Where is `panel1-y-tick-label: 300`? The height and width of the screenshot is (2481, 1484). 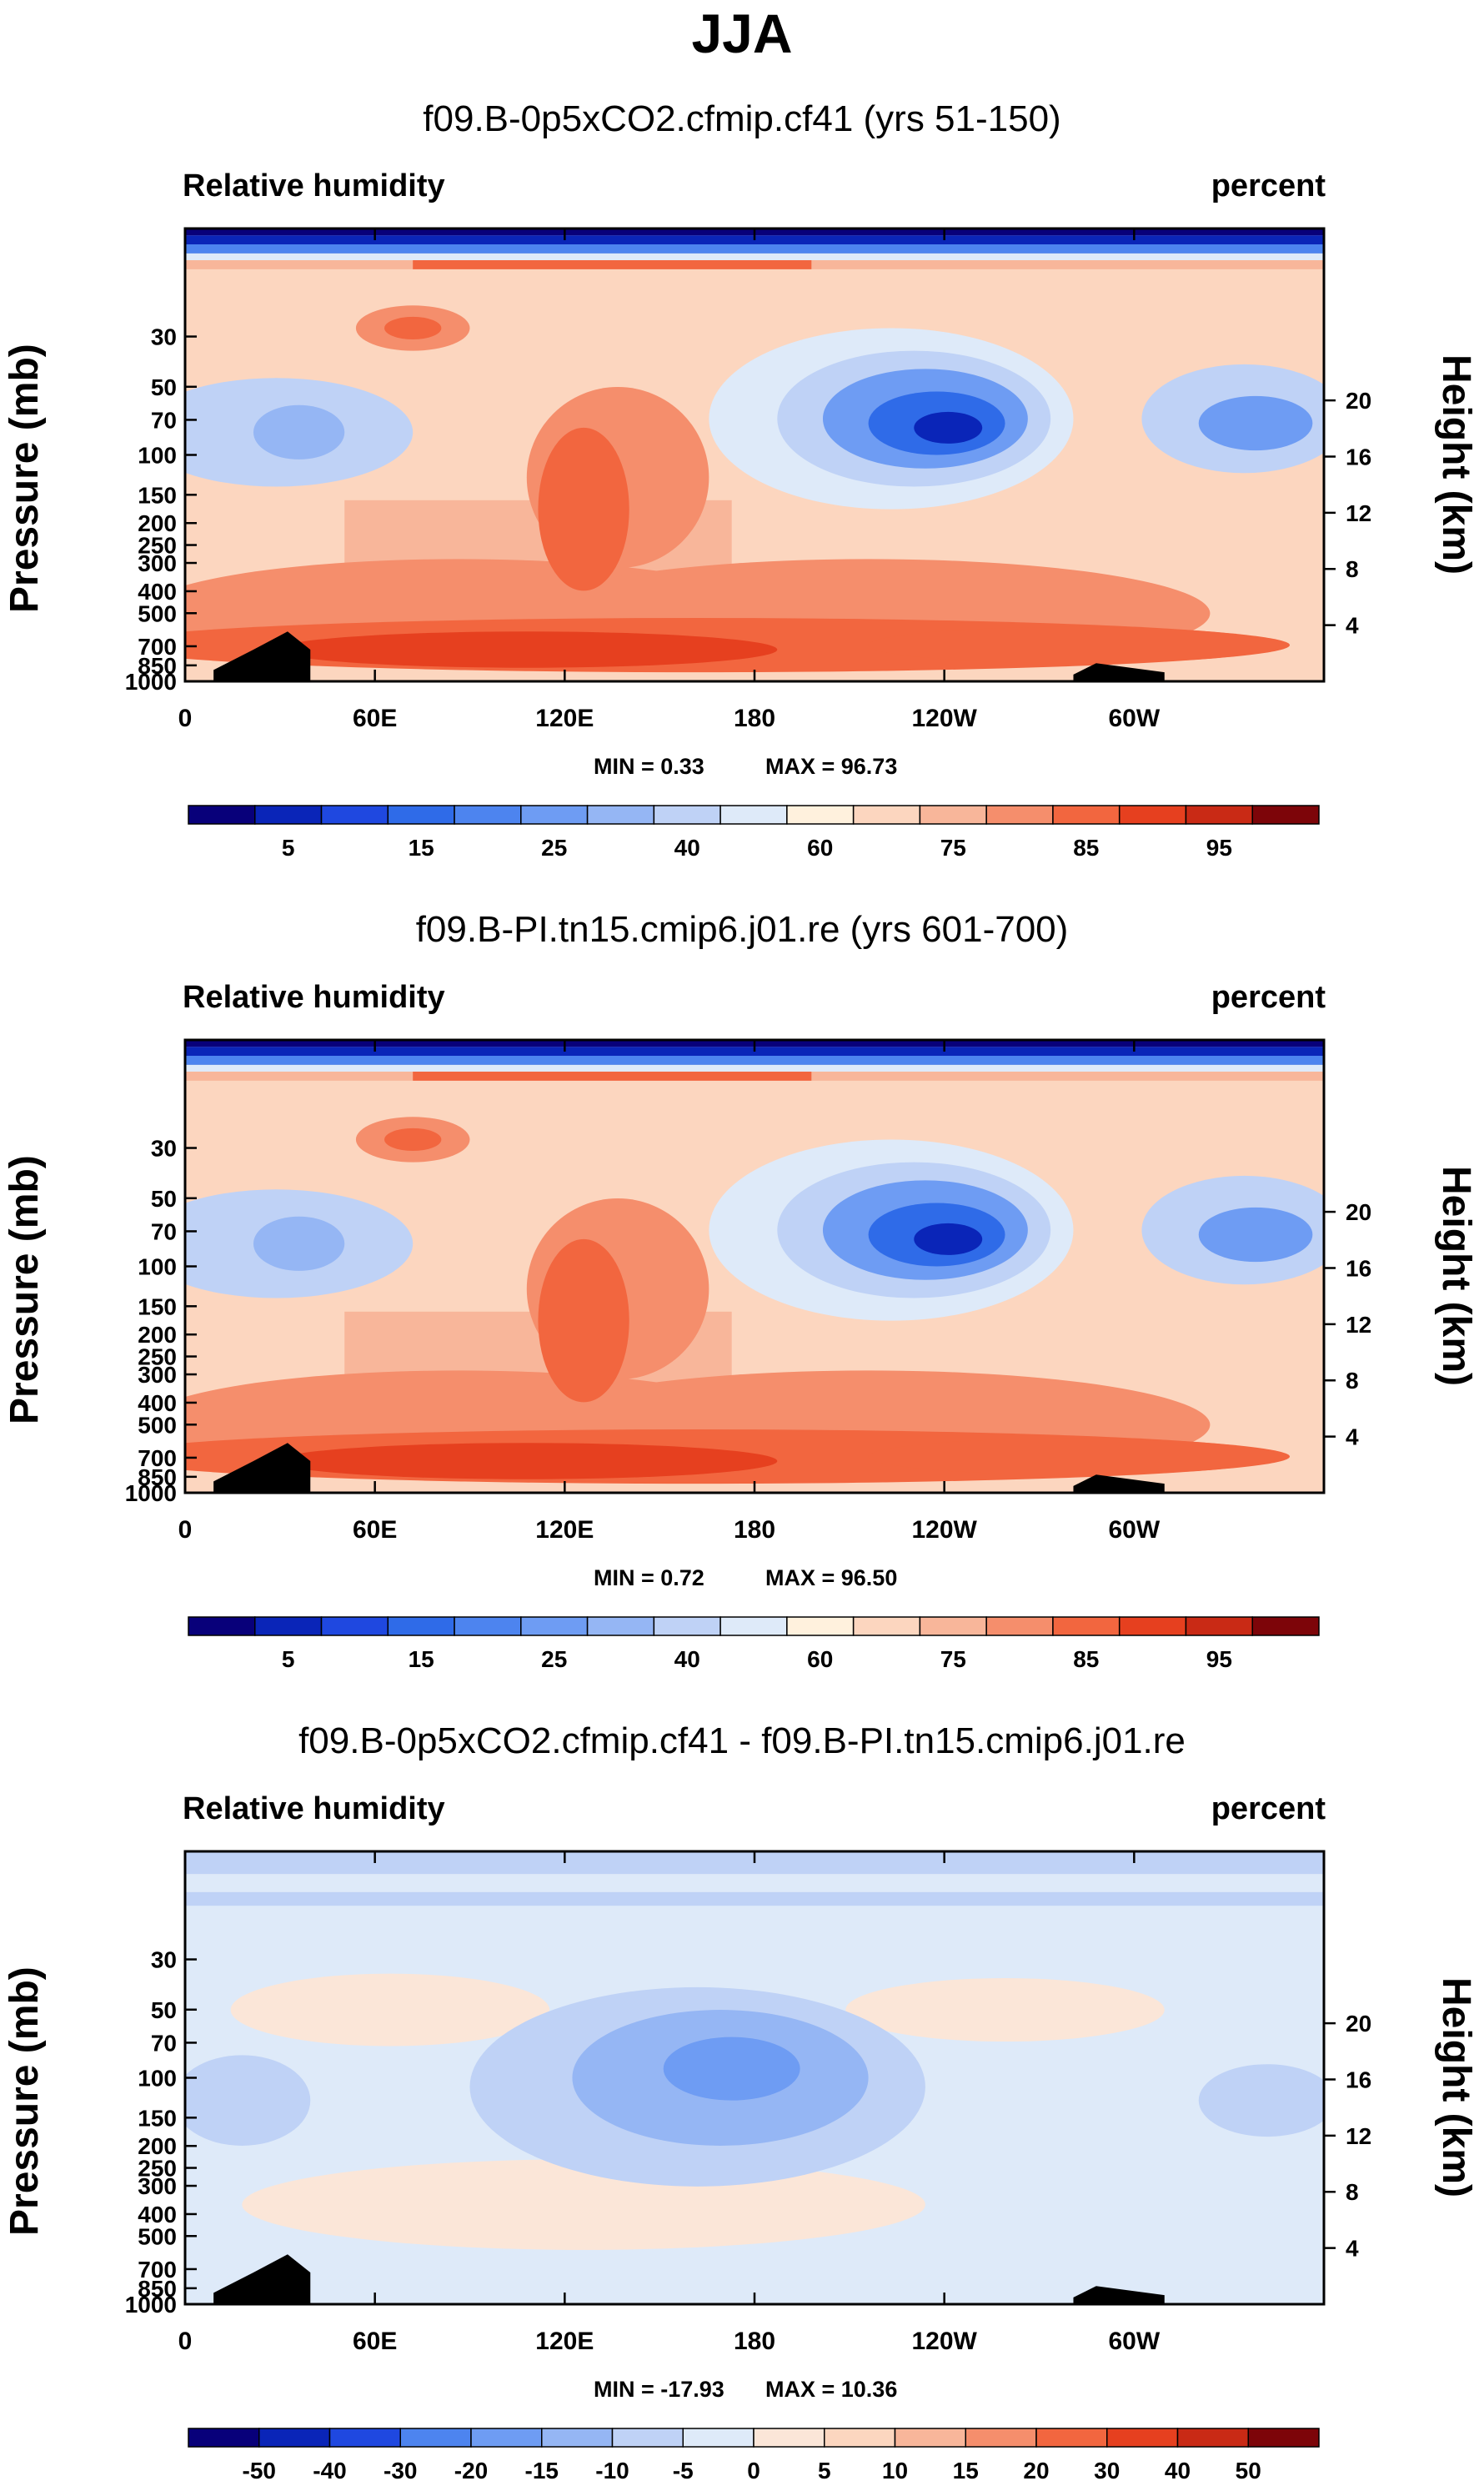 panel1-y-tick-label: 300 is located at coordinates (157, 563).